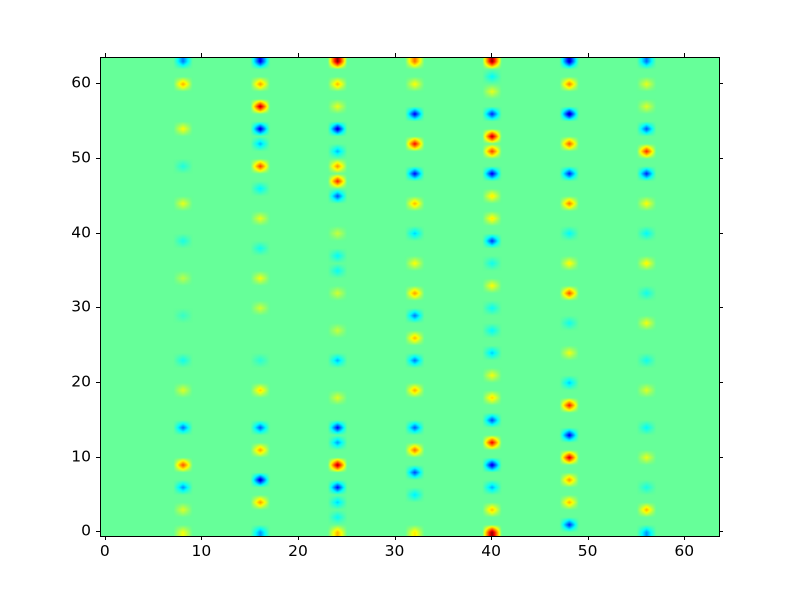 The width and height of the screenshot is (800, 600). Describe the element at coordinates (81, 381) in the screenshot. I see `y-tick-label: 20` at that location.